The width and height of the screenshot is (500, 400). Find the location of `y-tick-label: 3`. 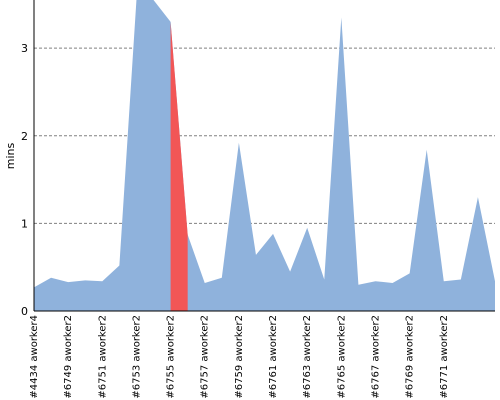

y-tick-label: 3 is located at coordinates (24, 48).